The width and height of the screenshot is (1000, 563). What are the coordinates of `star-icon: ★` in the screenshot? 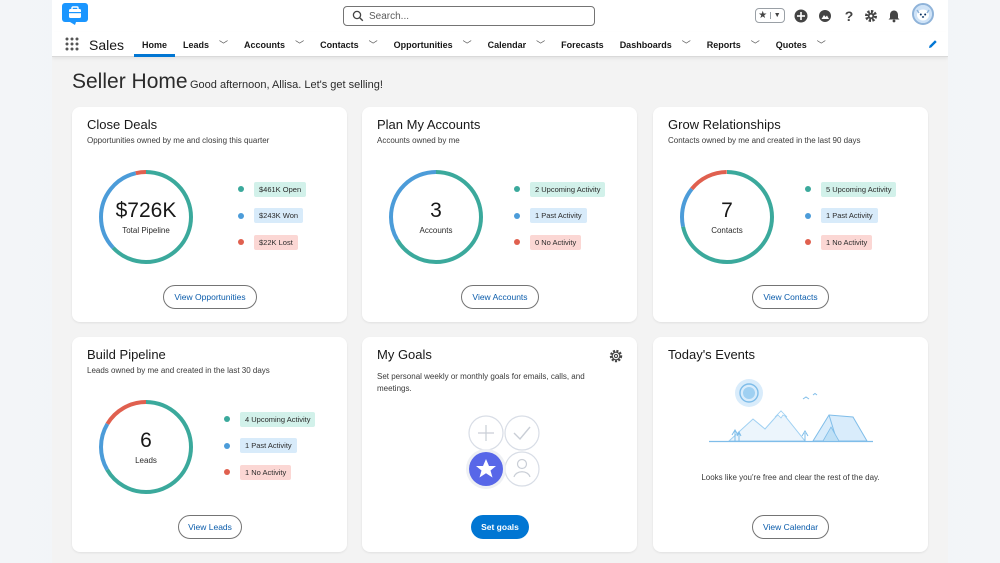 It's located at (763, 15).